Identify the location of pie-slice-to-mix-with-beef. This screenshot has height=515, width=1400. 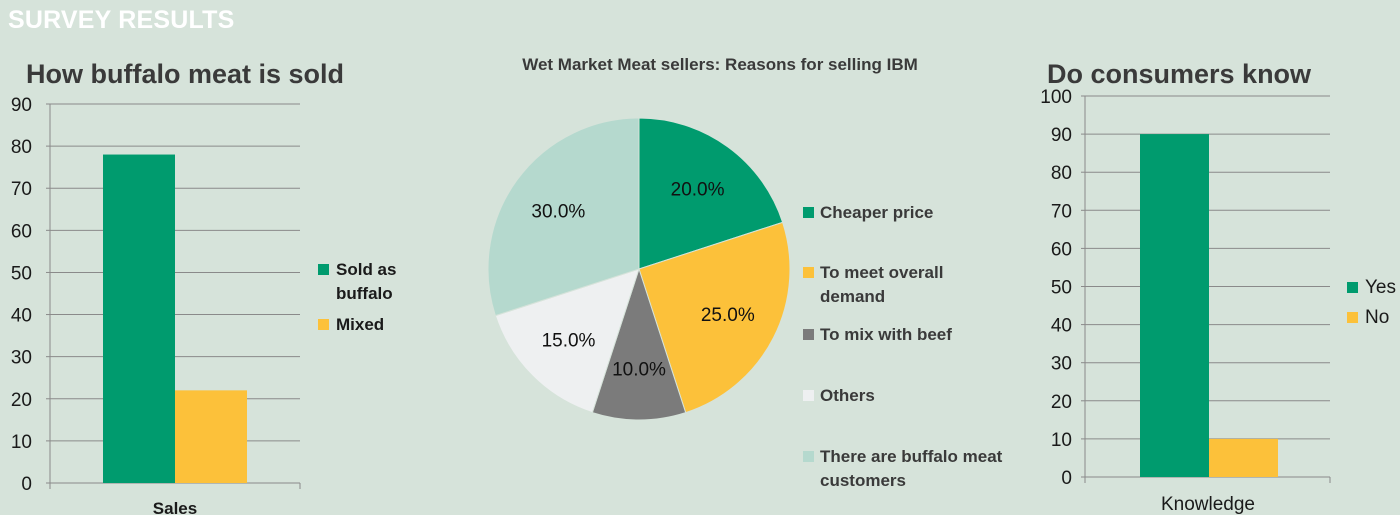
(639, 344).